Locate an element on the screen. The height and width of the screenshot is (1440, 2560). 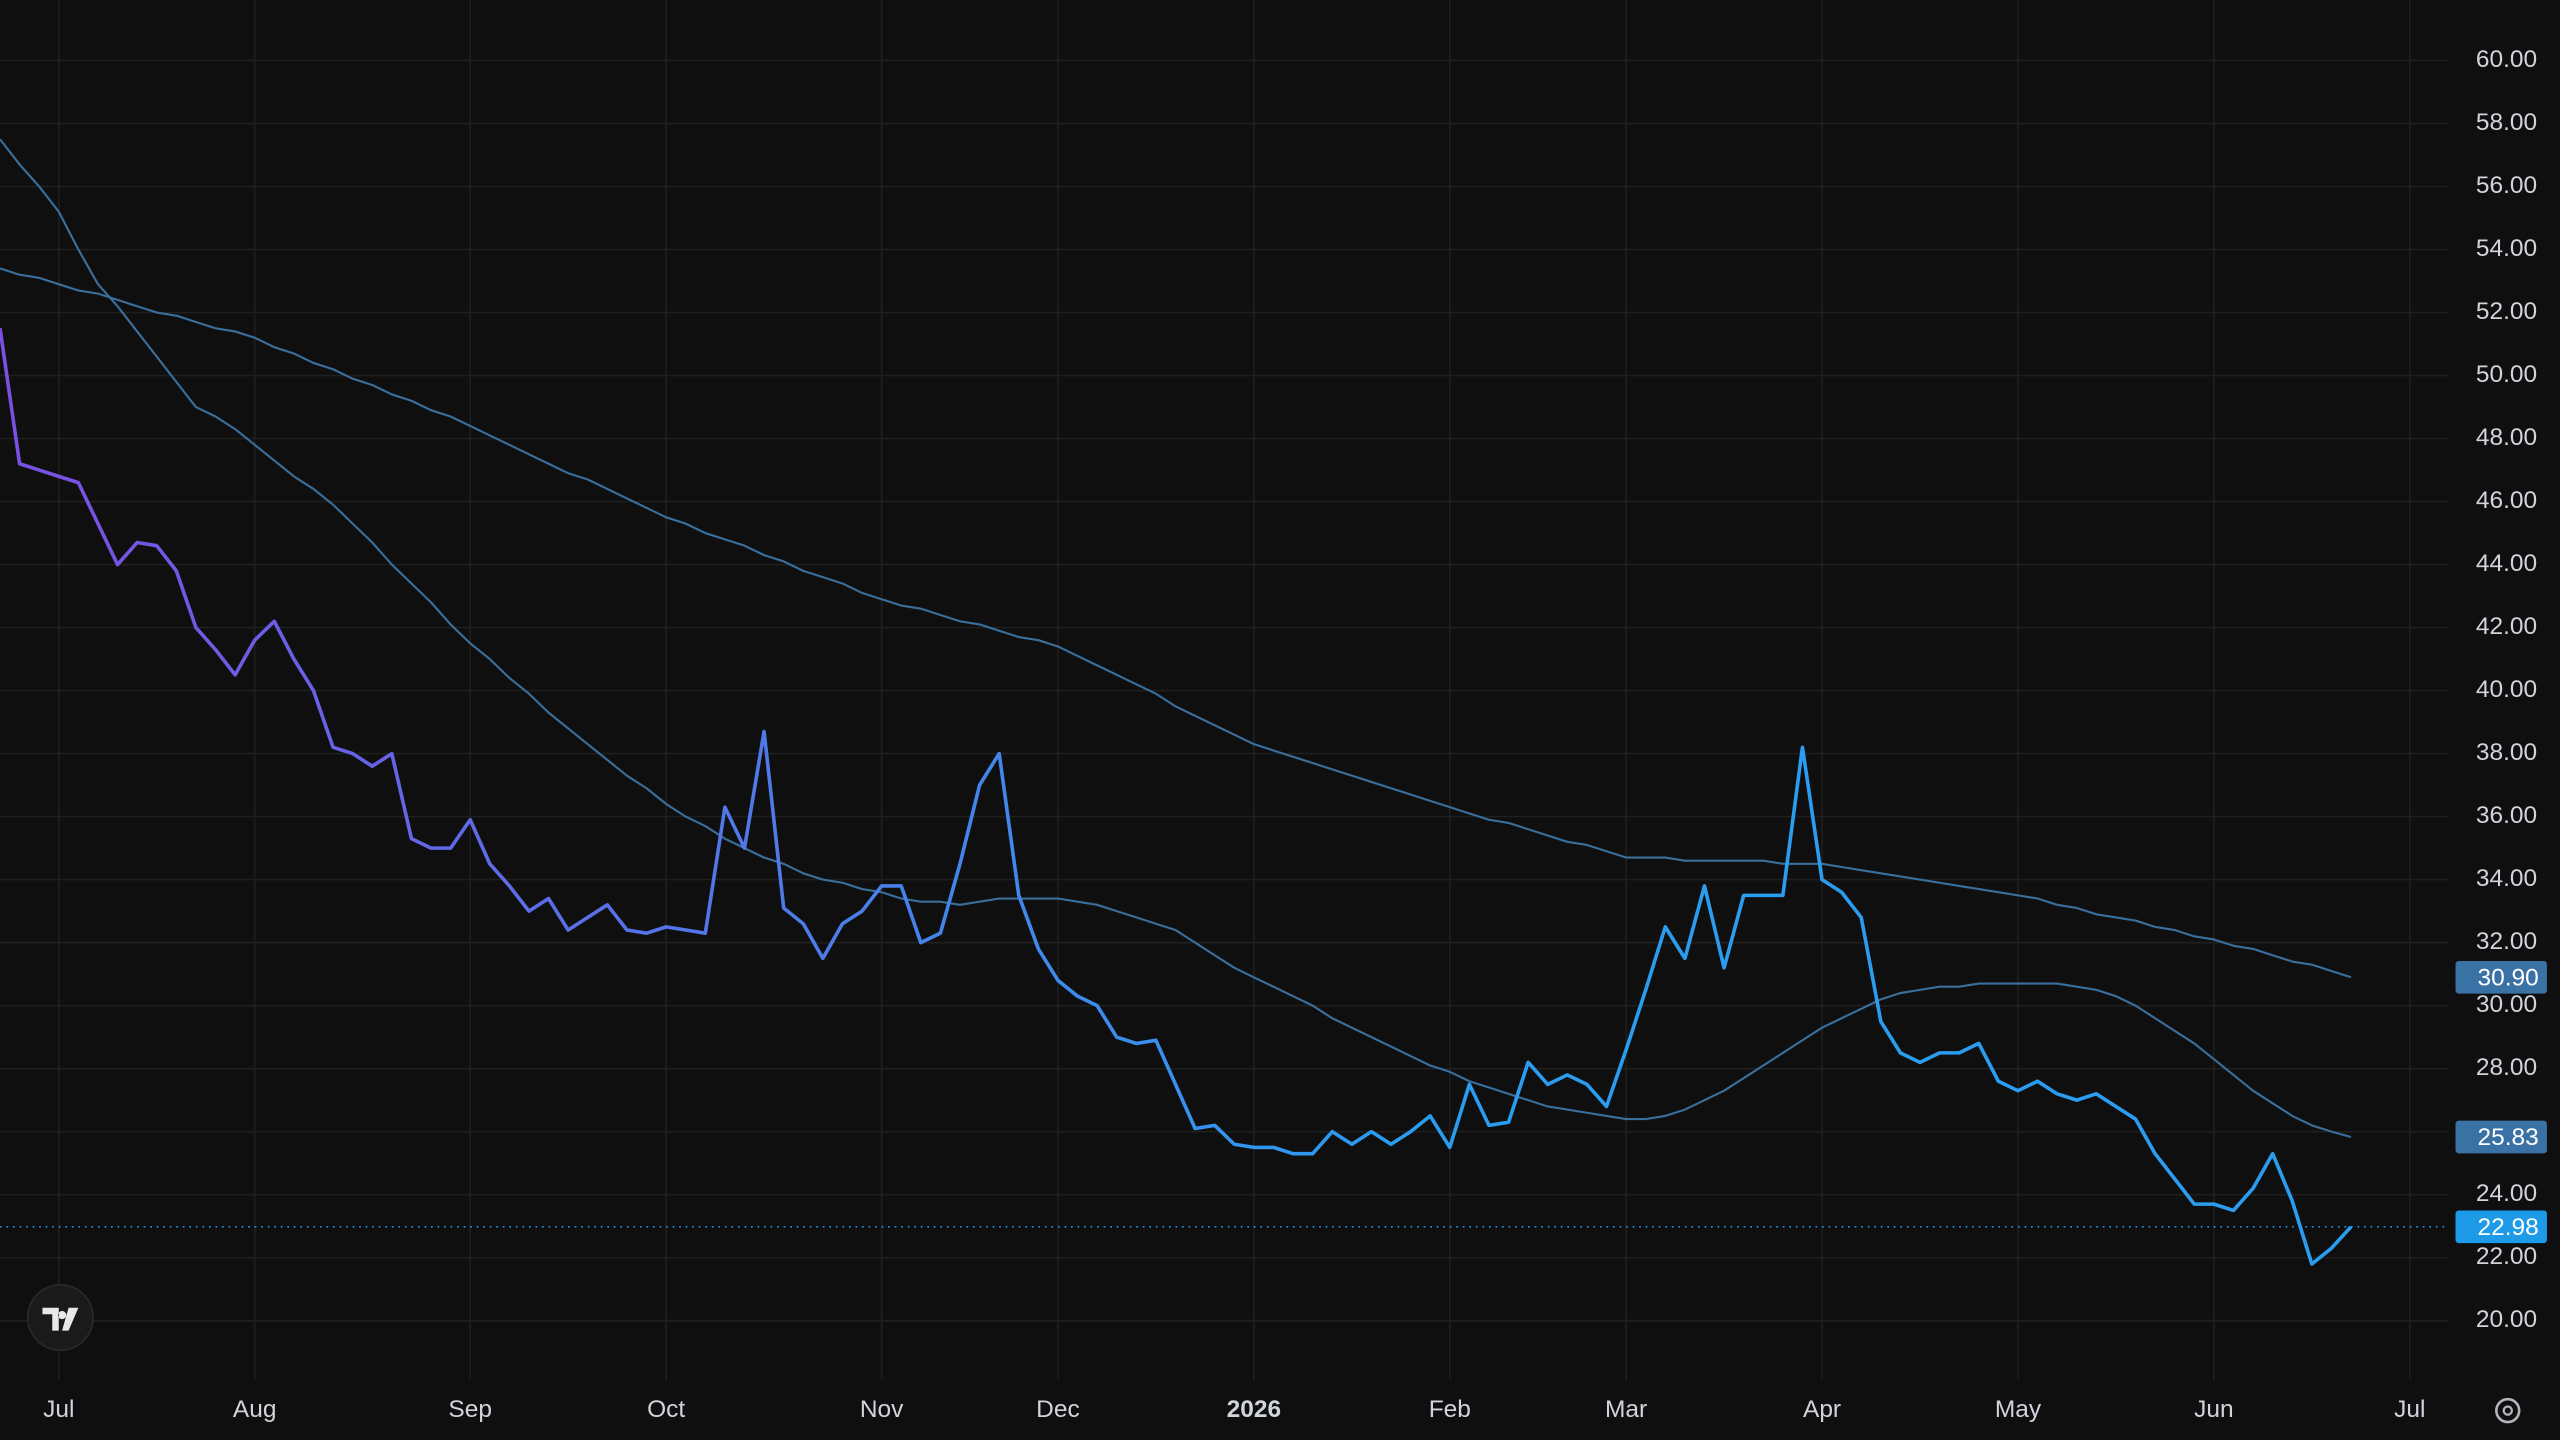
x-tick-label: Mar is located at coordinates (1626, 1409).